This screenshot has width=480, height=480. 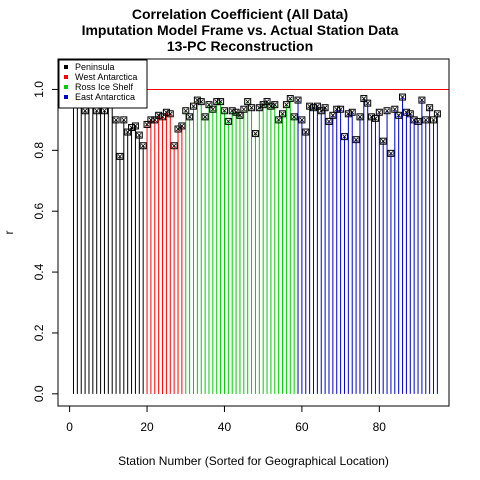 I want to click on legend-box, so click(x=103, y=84).